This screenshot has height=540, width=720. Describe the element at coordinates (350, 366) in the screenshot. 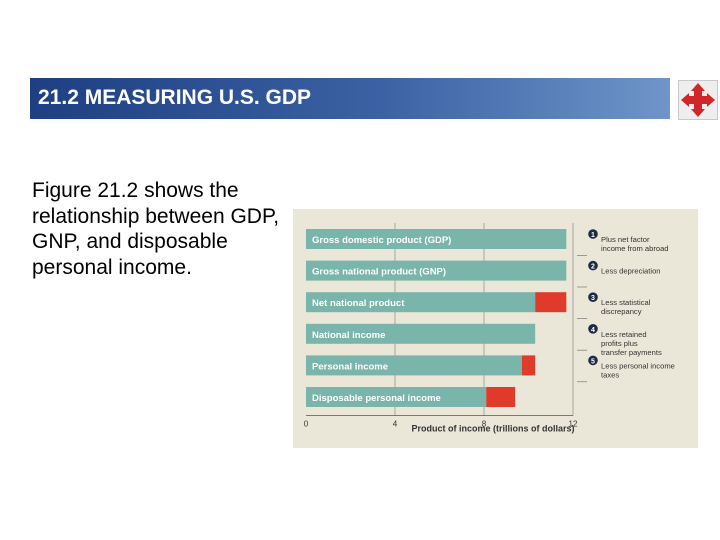

I see `bar-label: Personal income` at that location.